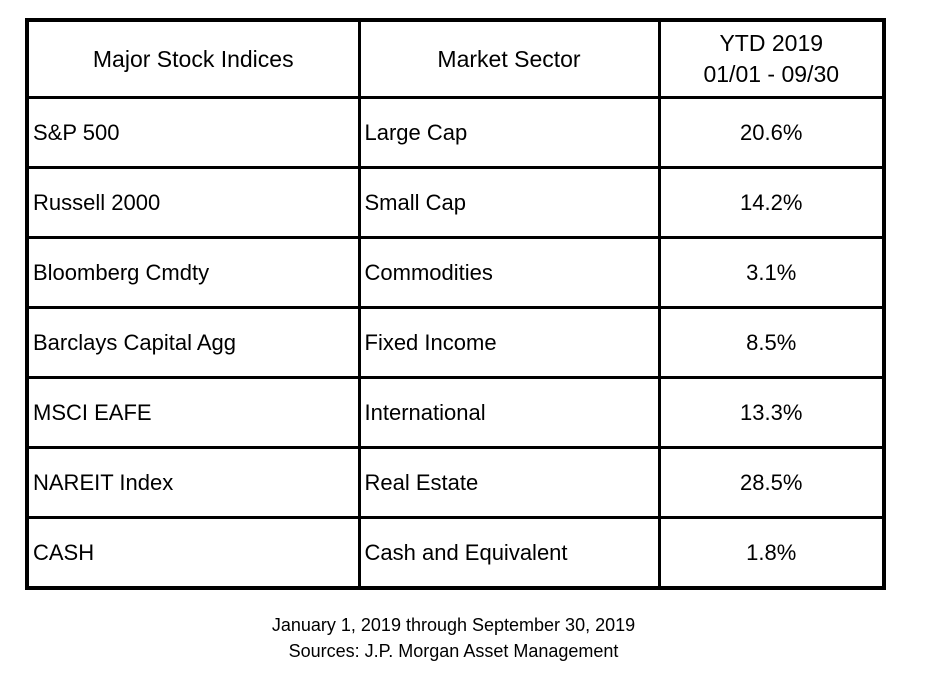  What do you see at coordinates (193, 342) in the screenshot?
I see `cell-stock-index: Barclays Capital Agg` at bounding box center [193, 342].